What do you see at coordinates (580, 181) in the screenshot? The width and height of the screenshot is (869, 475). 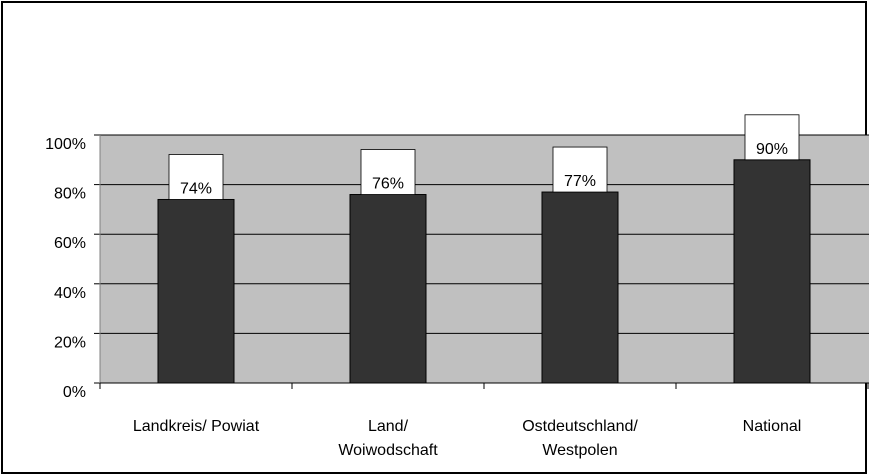 I see `value-label: 77%` at bounding box center [580, 181].